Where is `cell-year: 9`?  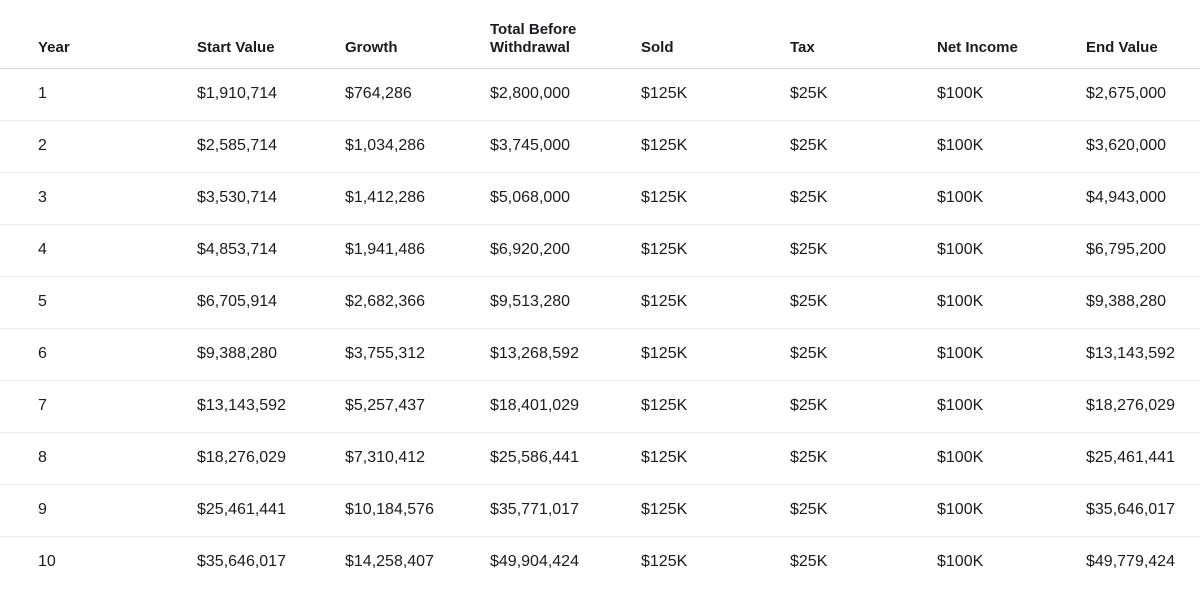 cell-year: 9 is located at coordinates (98, 510).